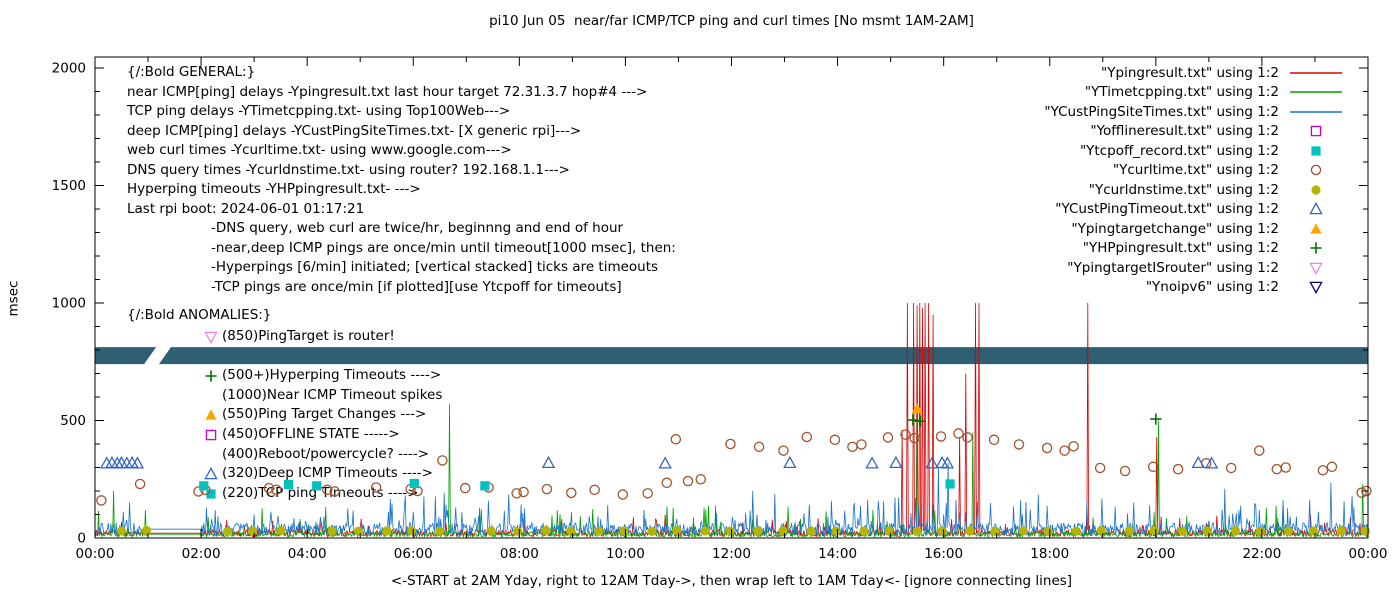 This screenshot has height=600, width=1400. Describe the element at coordinates (332, 374) in the screenshot. I see `anomaly-text: (500+)Hyperping Timeouts ---->` at that location.